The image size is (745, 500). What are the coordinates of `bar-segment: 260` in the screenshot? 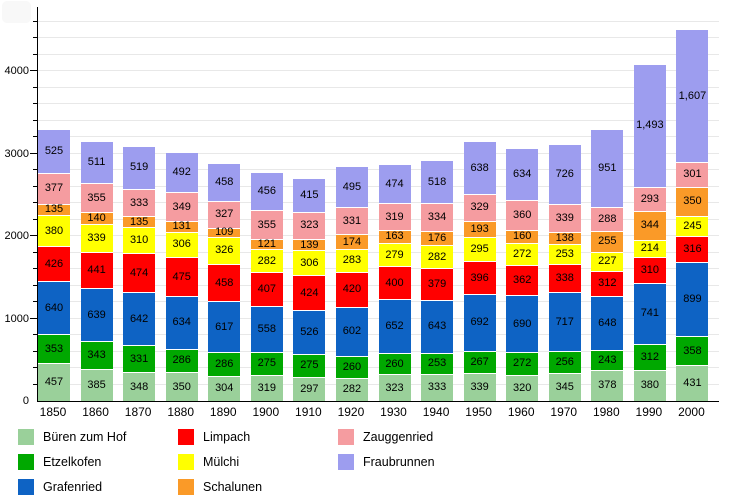 It's located at (394, 363).